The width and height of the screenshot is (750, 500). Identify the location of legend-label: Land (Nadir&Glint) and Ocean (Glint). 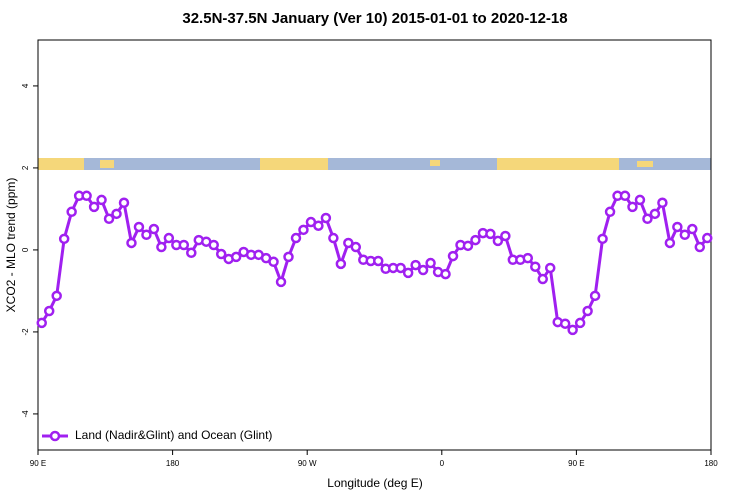
(173, 435).